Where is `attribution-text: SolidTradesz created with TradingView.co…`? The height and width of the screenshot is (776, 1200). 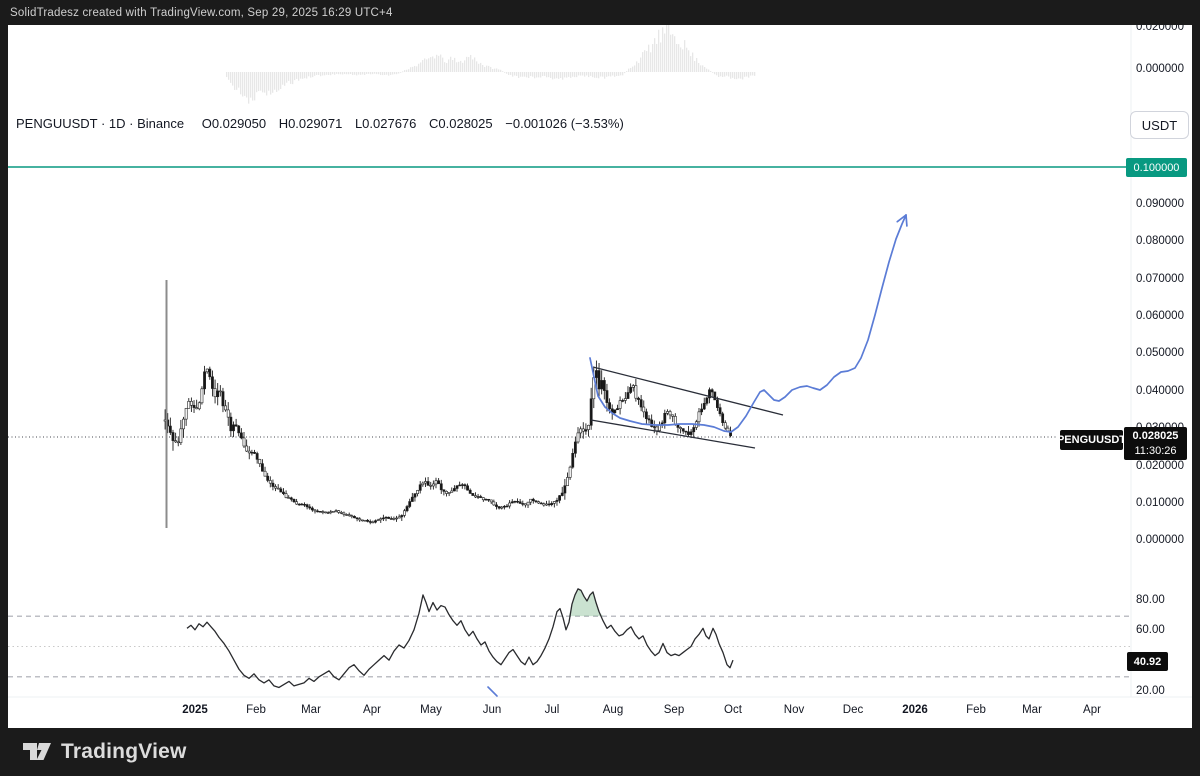
attribution-text: SolidTradesz created with TradingView.co… is located at coordinates (201, 12).